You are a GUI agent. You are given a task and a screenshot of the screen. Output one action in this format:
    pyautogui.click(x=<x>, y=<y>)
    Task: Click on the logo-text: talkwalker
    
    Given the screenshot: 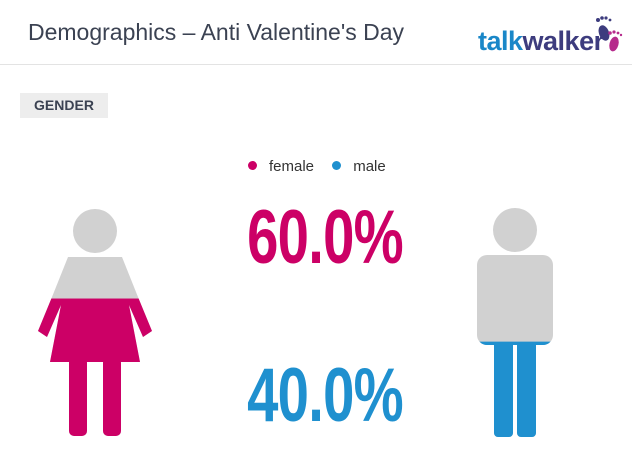 What is the action you would take?
    pyautogui.click(x=541, y=41)
    